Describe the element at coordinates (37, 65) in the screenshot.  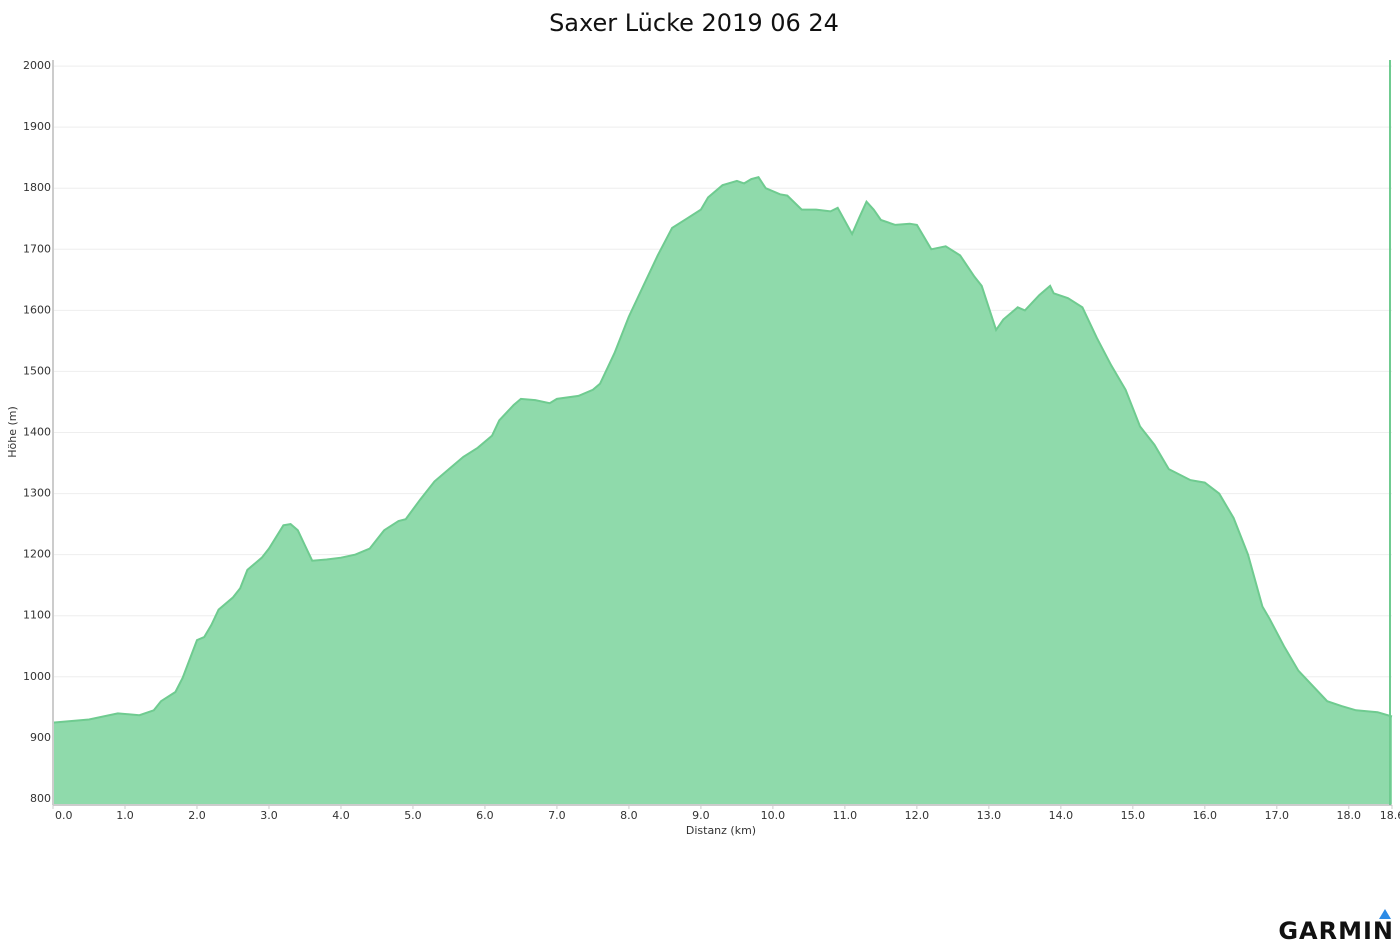
I see `y-tick-label: 2000` at that location.